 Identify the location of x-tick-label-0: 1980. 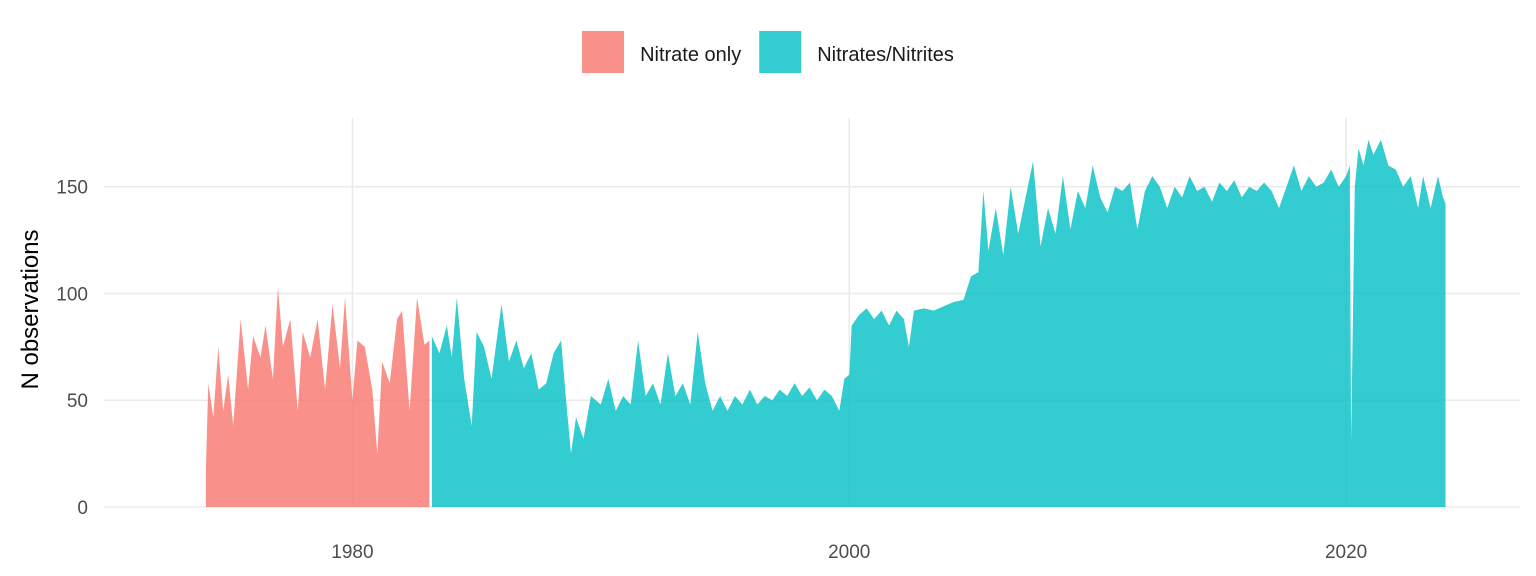
(352, 552).